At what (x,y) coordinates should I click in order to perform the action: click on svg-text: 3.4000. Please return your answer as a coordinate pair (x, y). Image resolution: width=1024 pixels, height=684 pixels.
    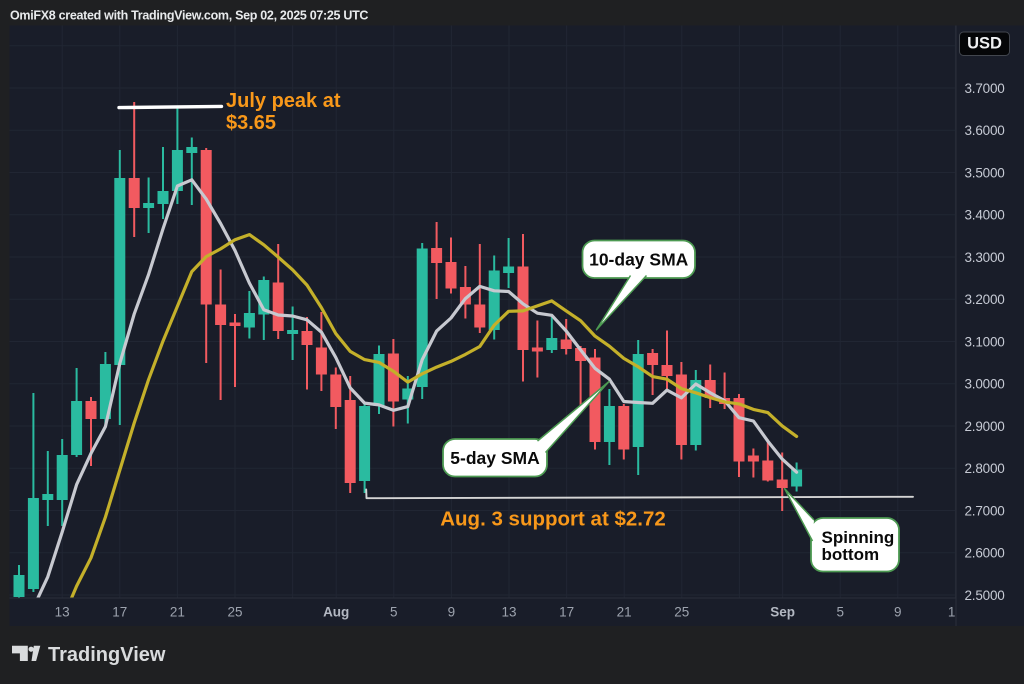
    Looking at the image, I should click on (985, 215).